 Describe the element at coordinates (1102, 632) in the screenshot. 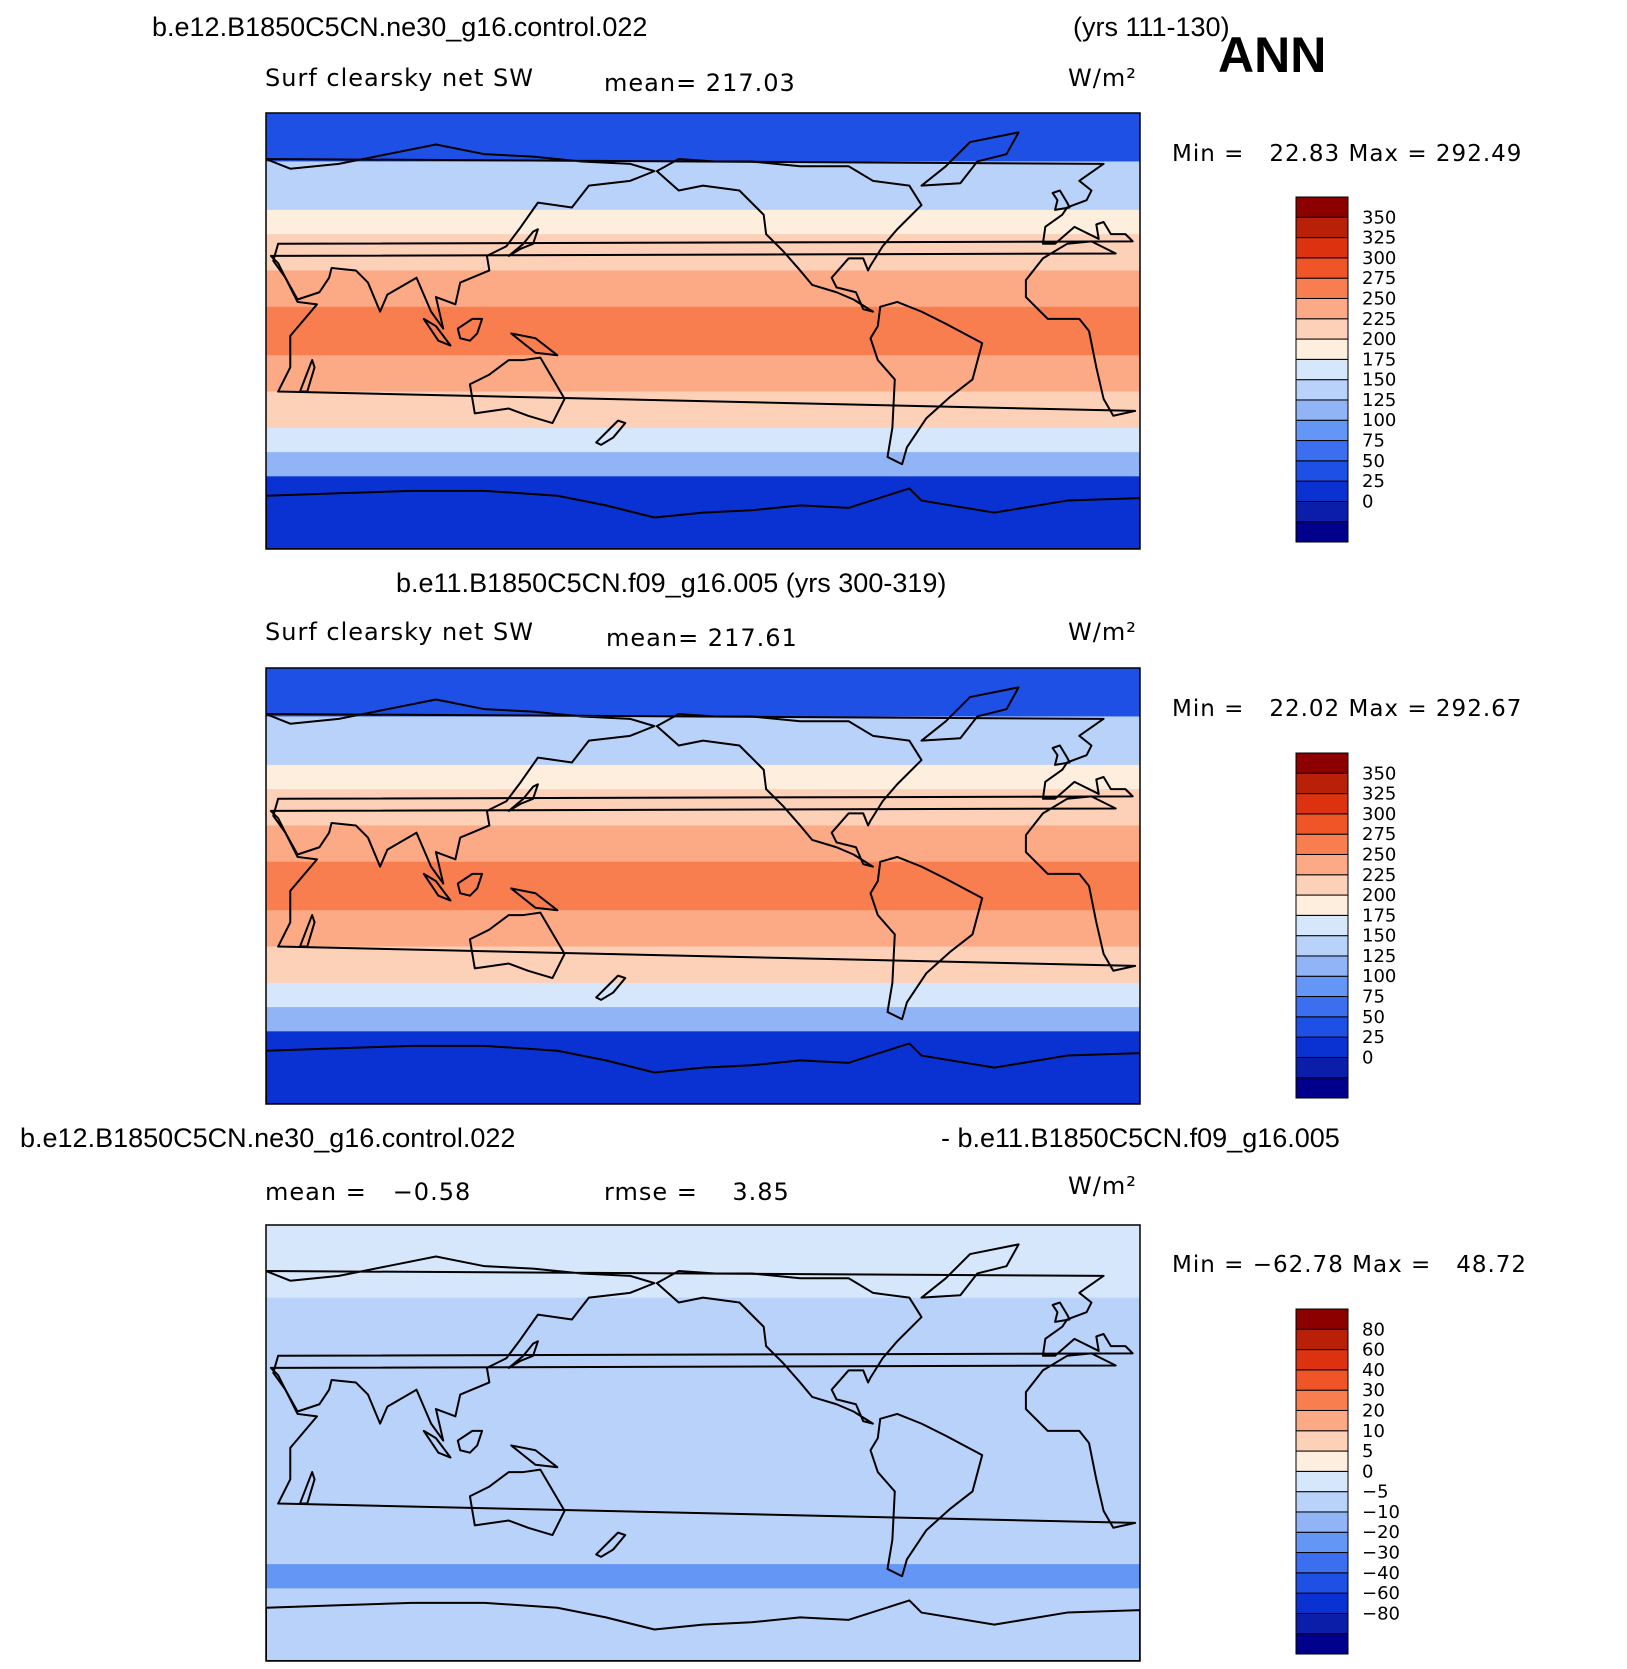

I see `panel2-units: W/m²` at that location.